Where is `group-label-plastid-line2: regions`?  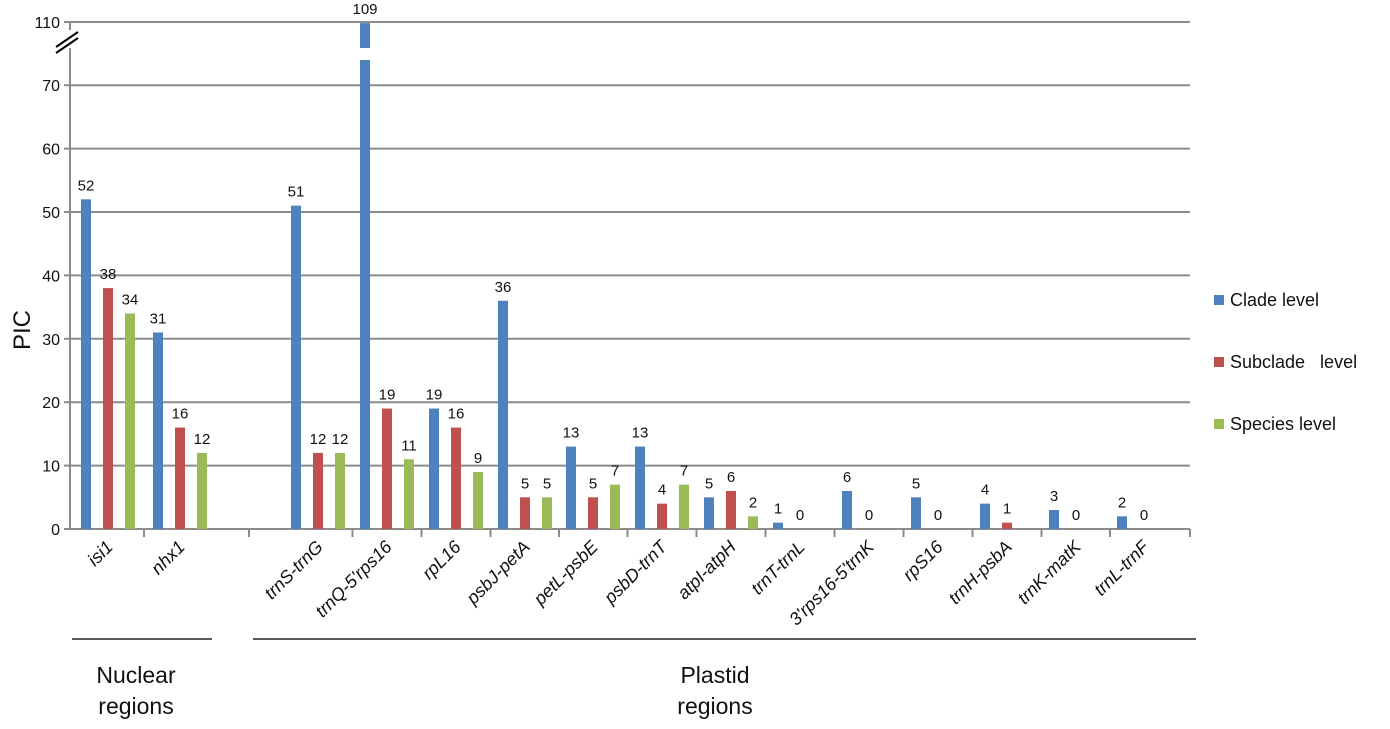 group-label-plastid-line2: regions is located at coordinates (715, 706).